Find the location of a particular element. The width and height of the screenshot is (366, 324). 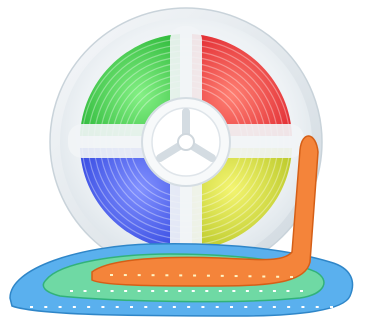

led-chip-dots is located at coordinates (181, 291).